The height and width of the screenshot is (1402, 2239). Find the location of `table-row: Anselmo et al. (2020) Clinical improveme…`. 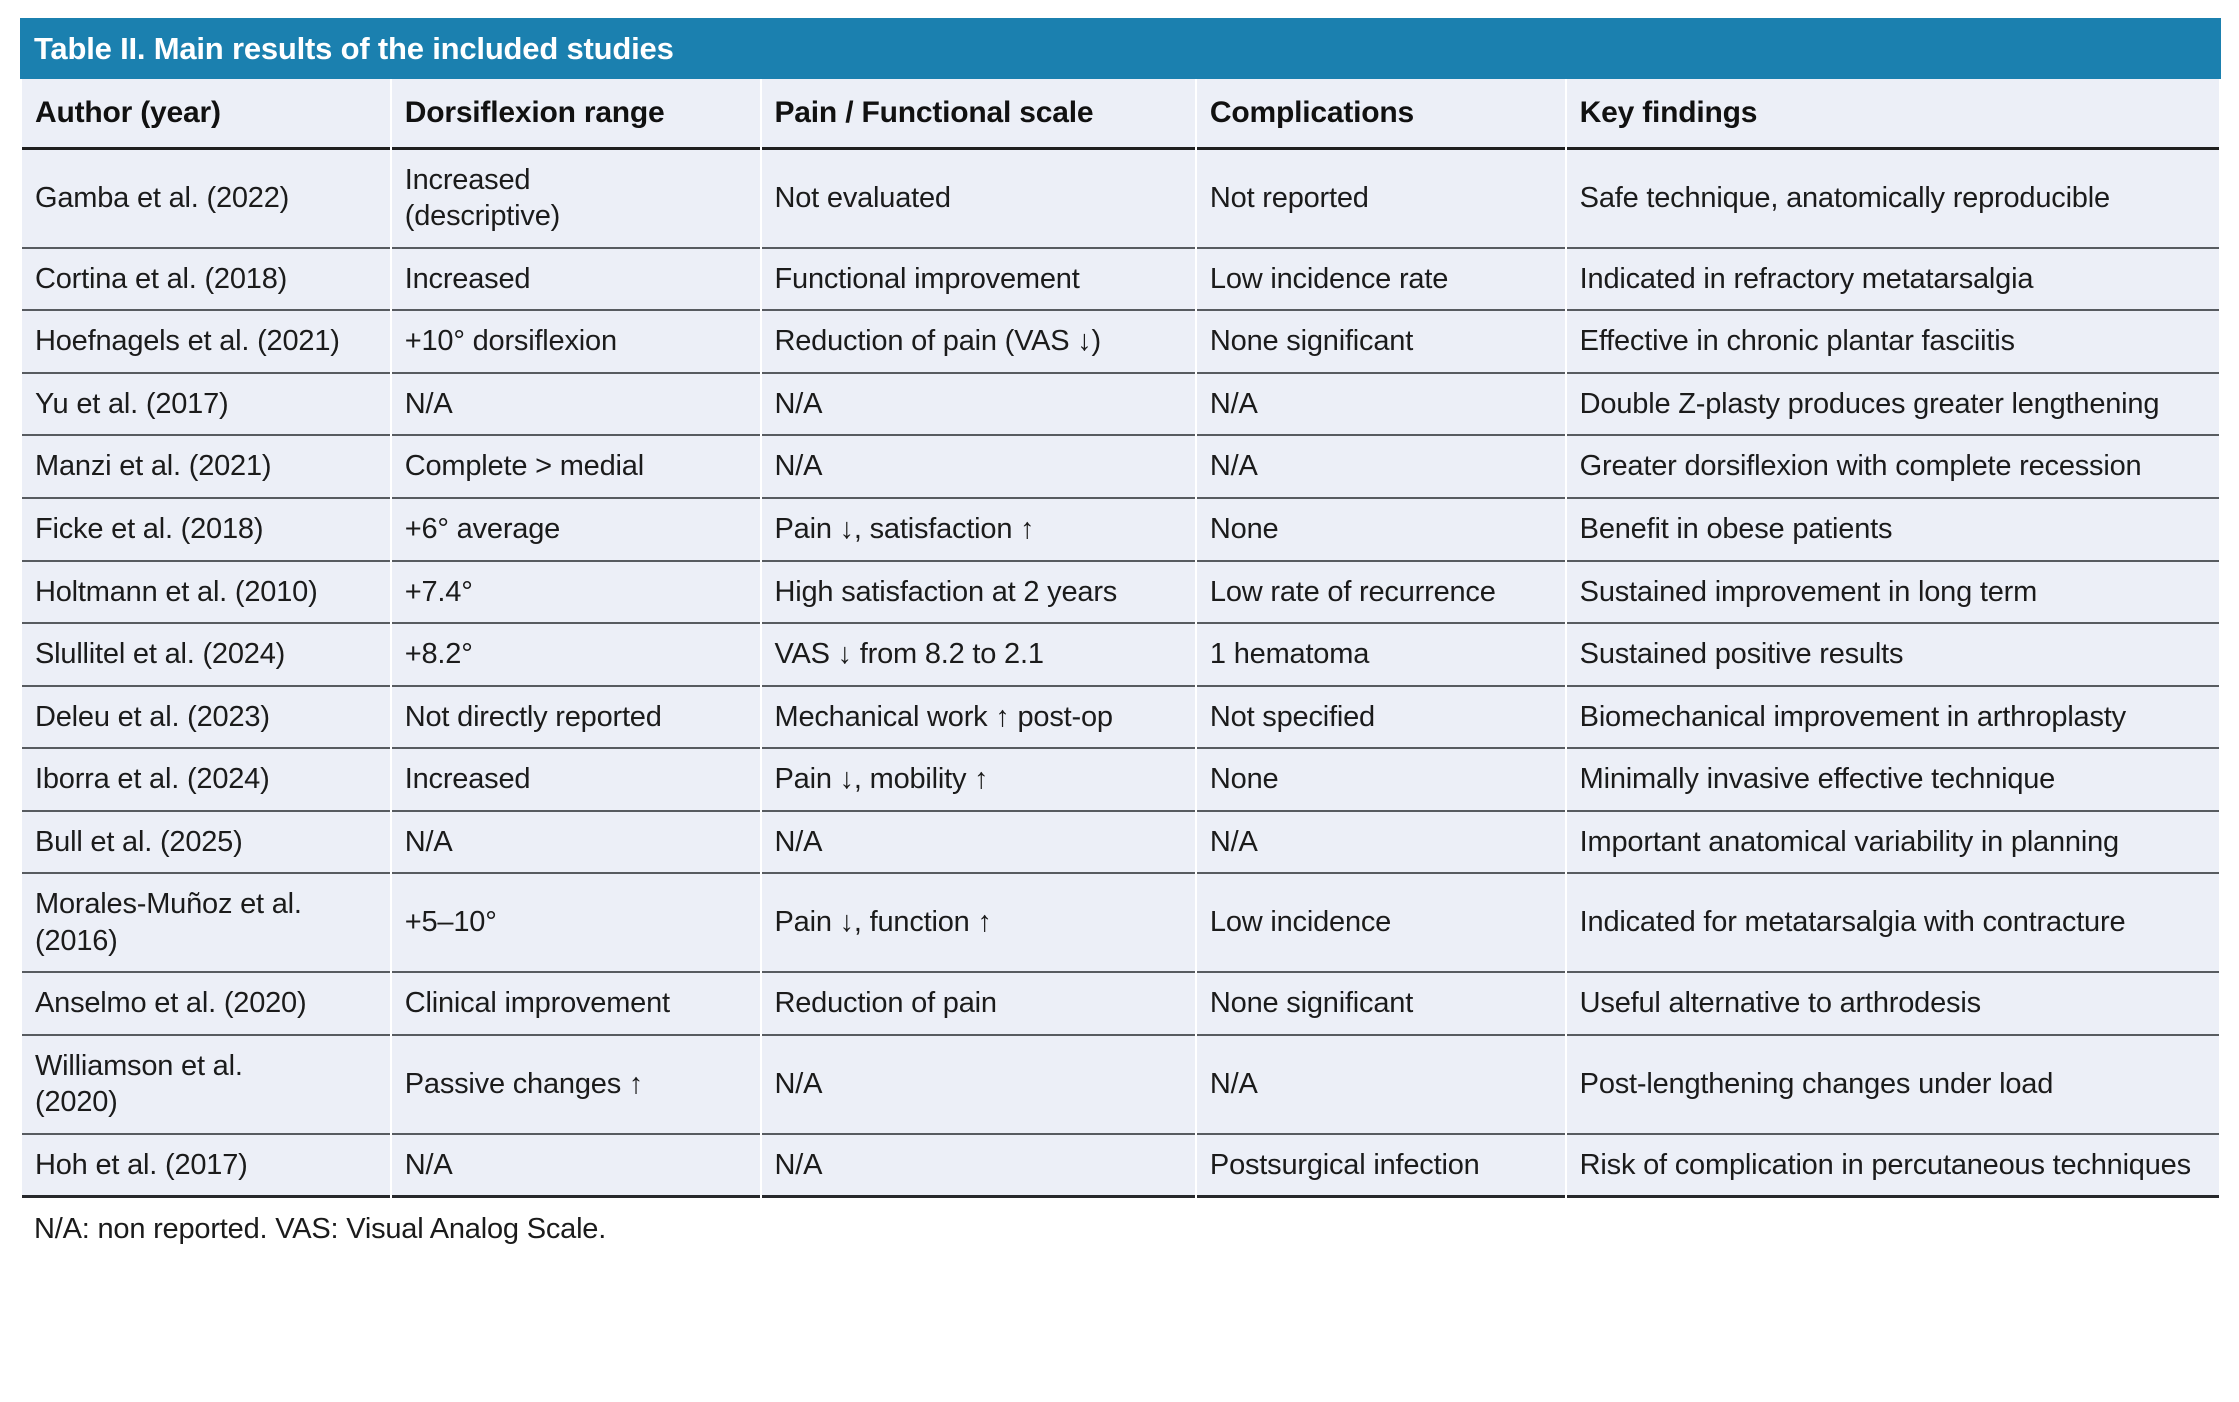

table-row: Anselmo et al. (2020) Clinical improveme… is located at coordinates (1120, 1004).